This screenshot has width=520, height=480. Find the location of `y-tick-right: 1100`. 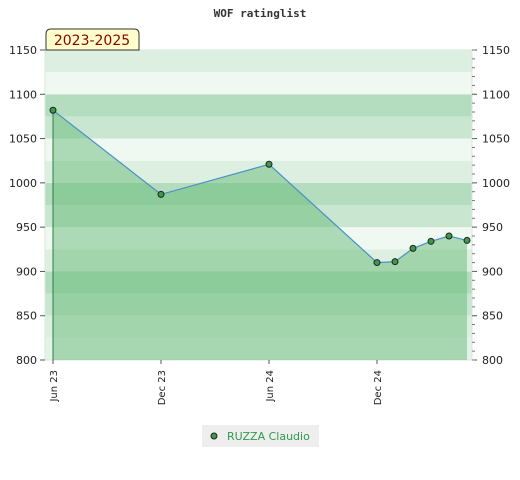

y-tick-right: 1100 is located at coordinates (496, 94).